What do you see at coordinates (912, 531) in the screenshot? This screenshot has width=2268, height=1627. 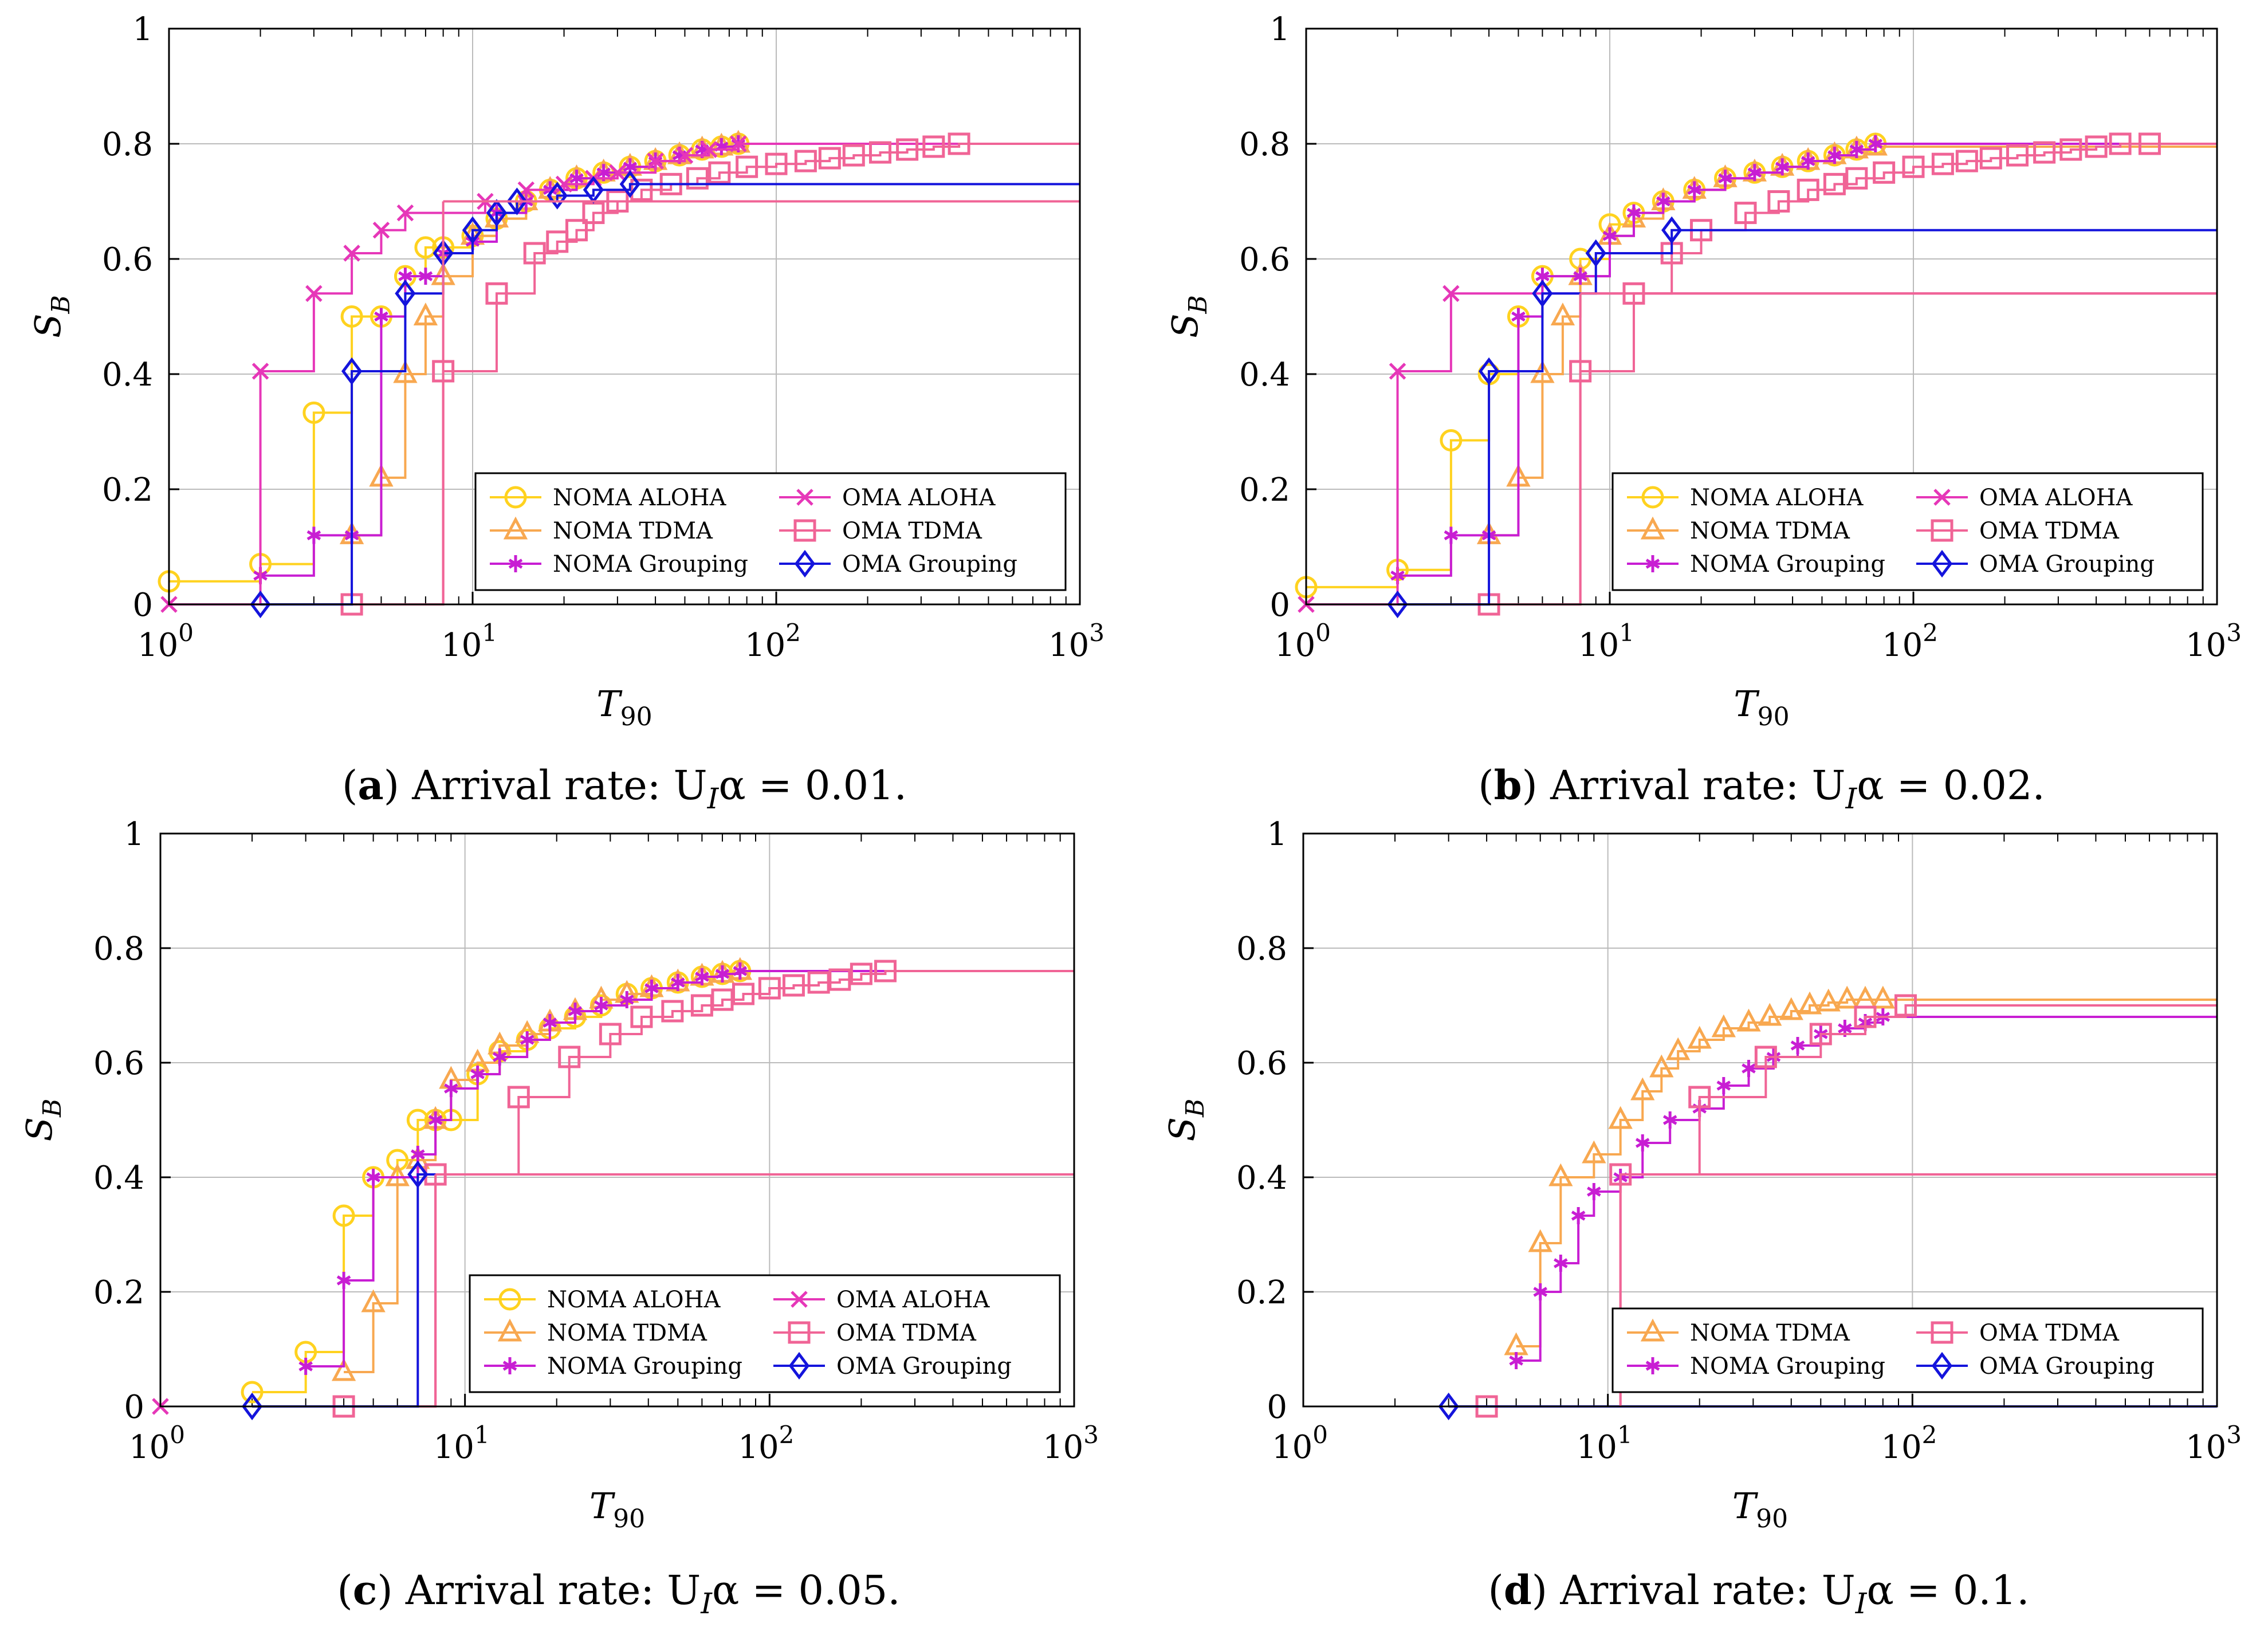 I see `legend-label-oma-tdma: OMA TDMA` at bounding box center [912, 531].